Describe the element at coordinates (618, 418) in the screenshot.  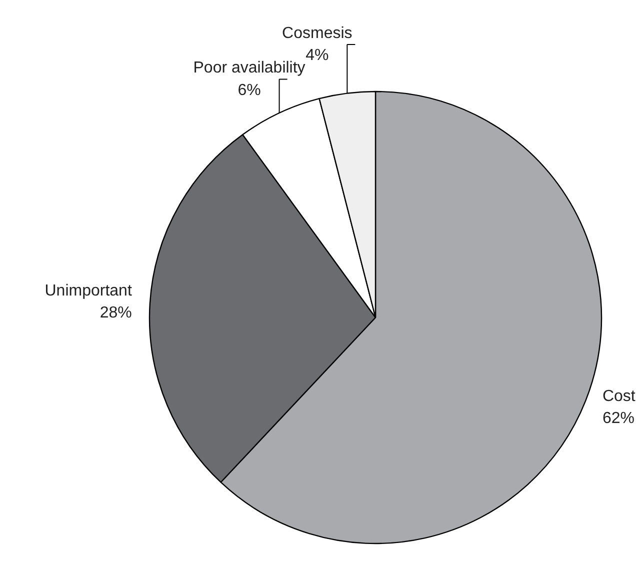
I see `data-label: 62%` at that location.